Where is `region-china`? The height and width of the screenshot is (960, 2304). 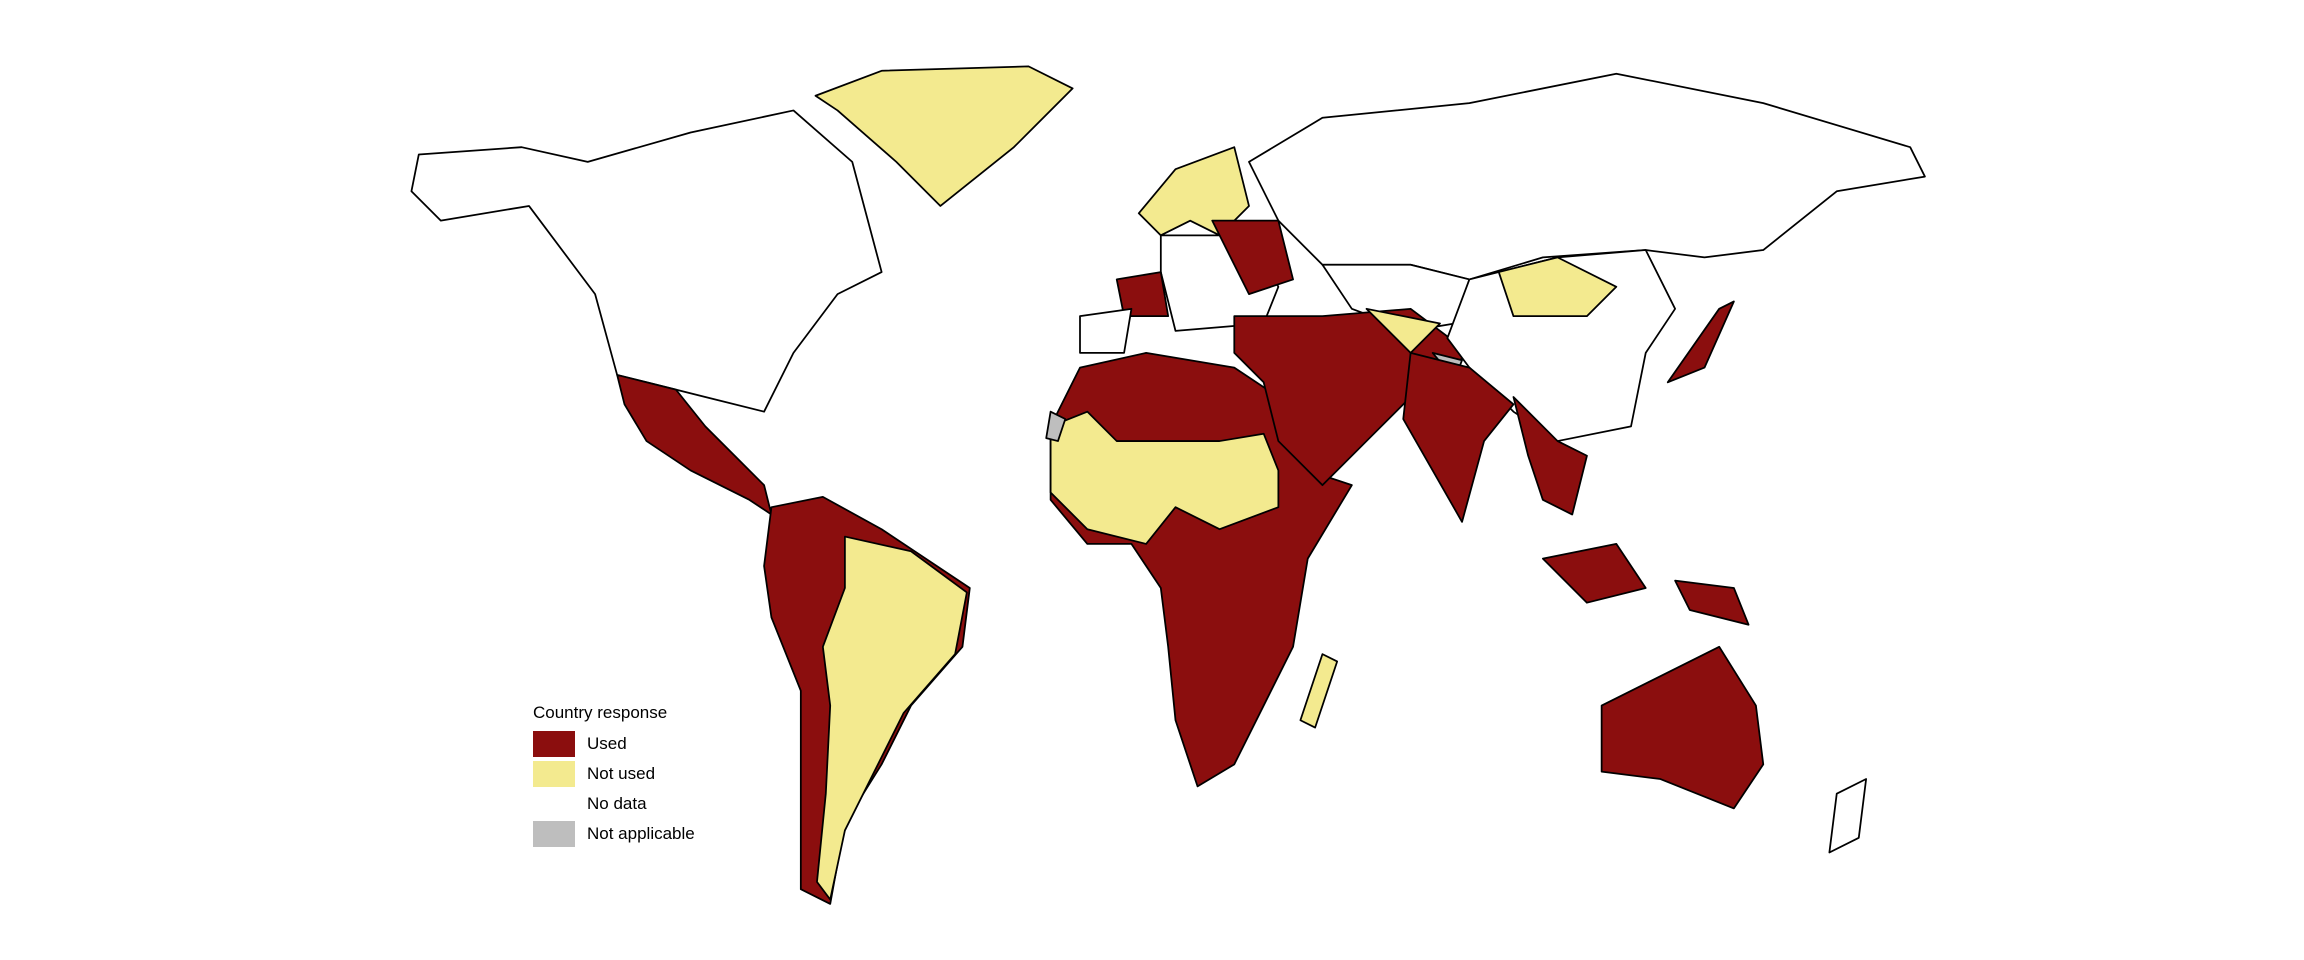
region-china is located at coordinates (1561, 345).